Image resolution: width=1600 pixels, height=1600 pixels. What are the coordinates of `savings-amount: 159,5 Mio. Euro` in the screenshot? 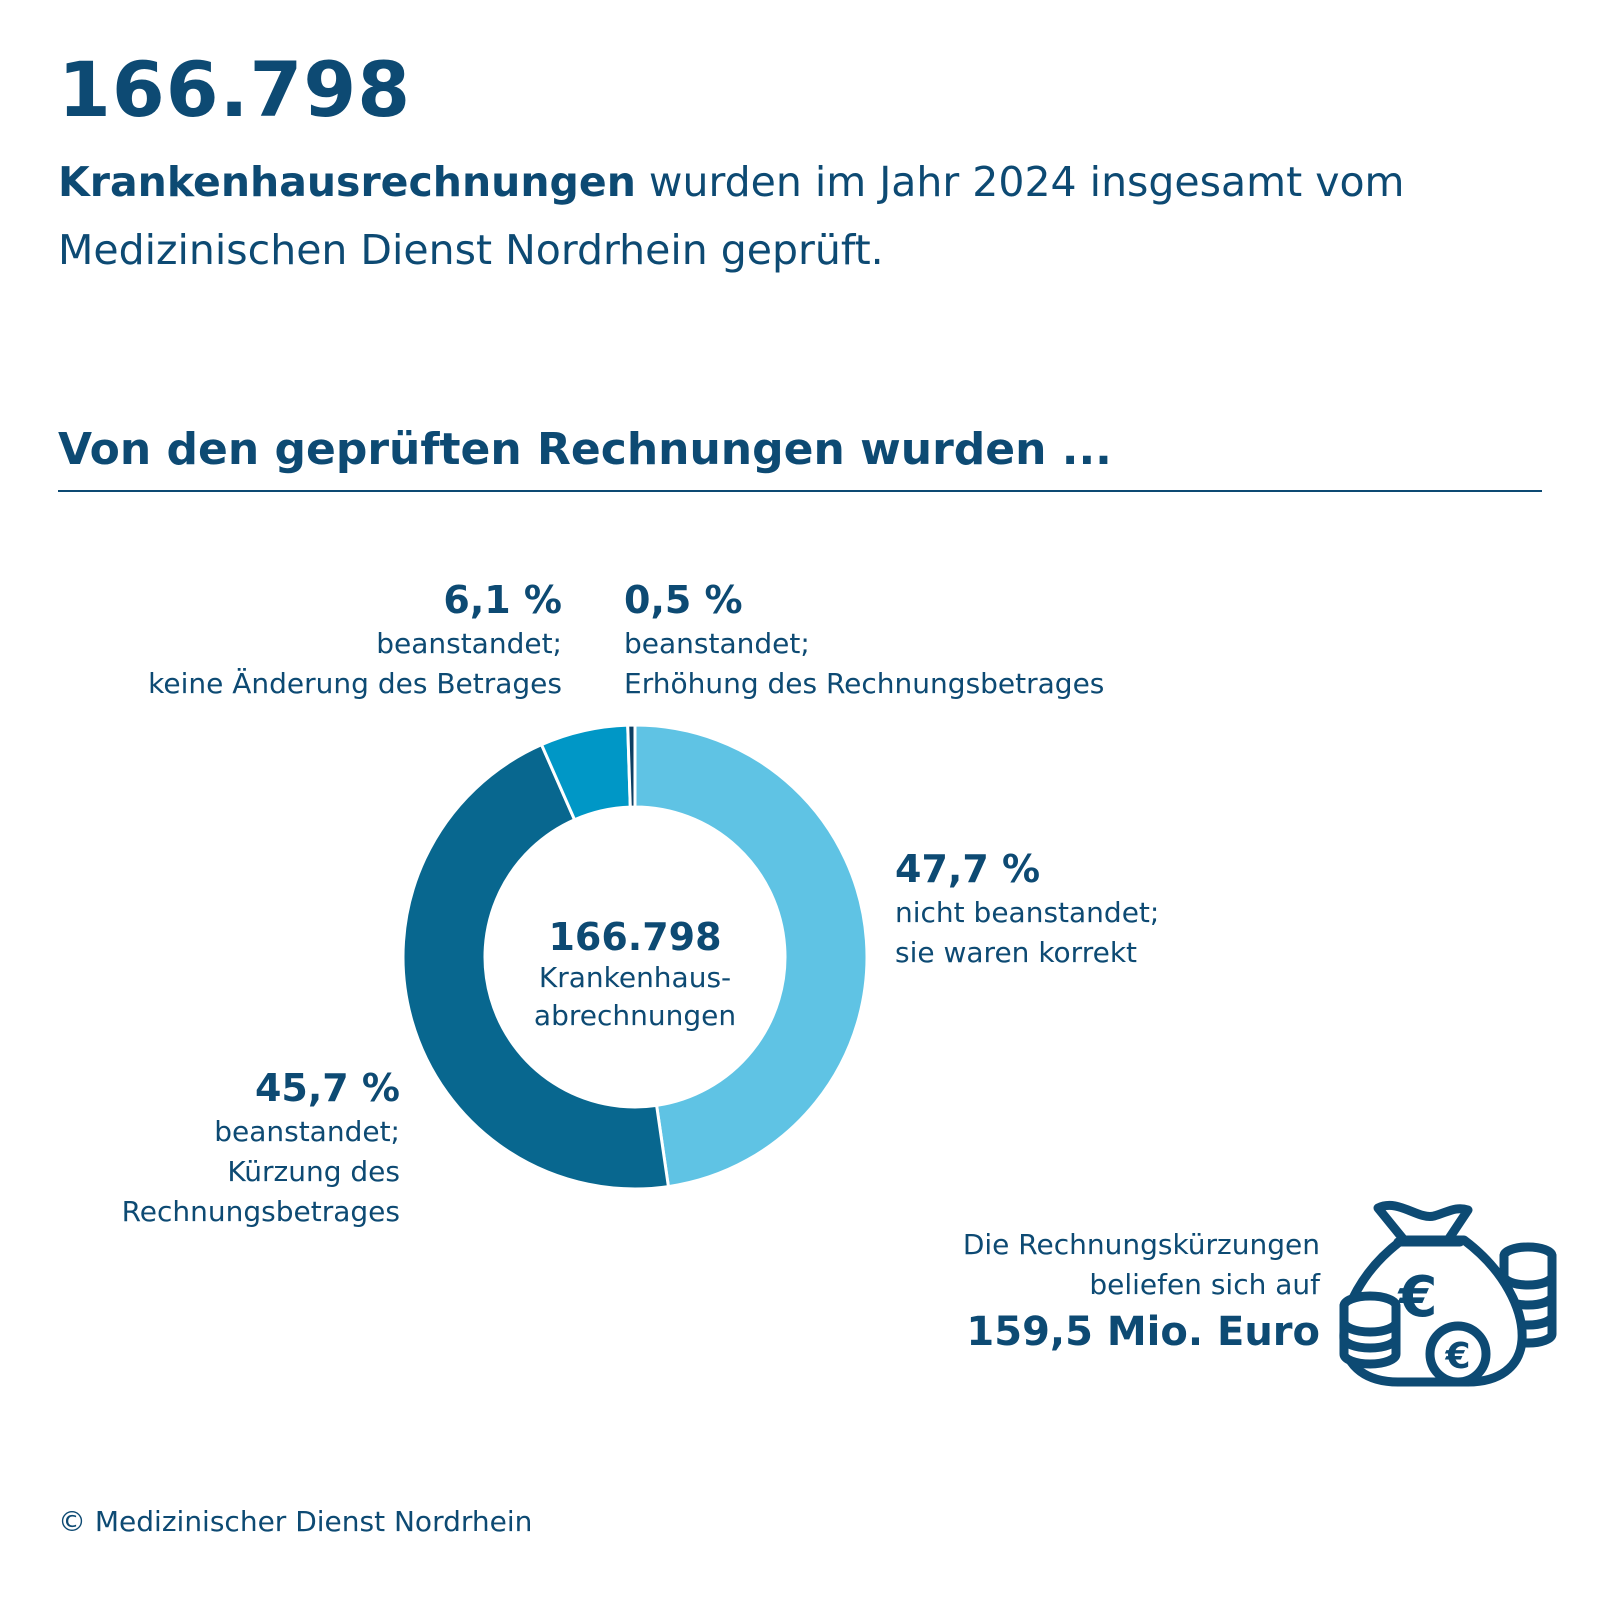 It's located at (1143, 1332).